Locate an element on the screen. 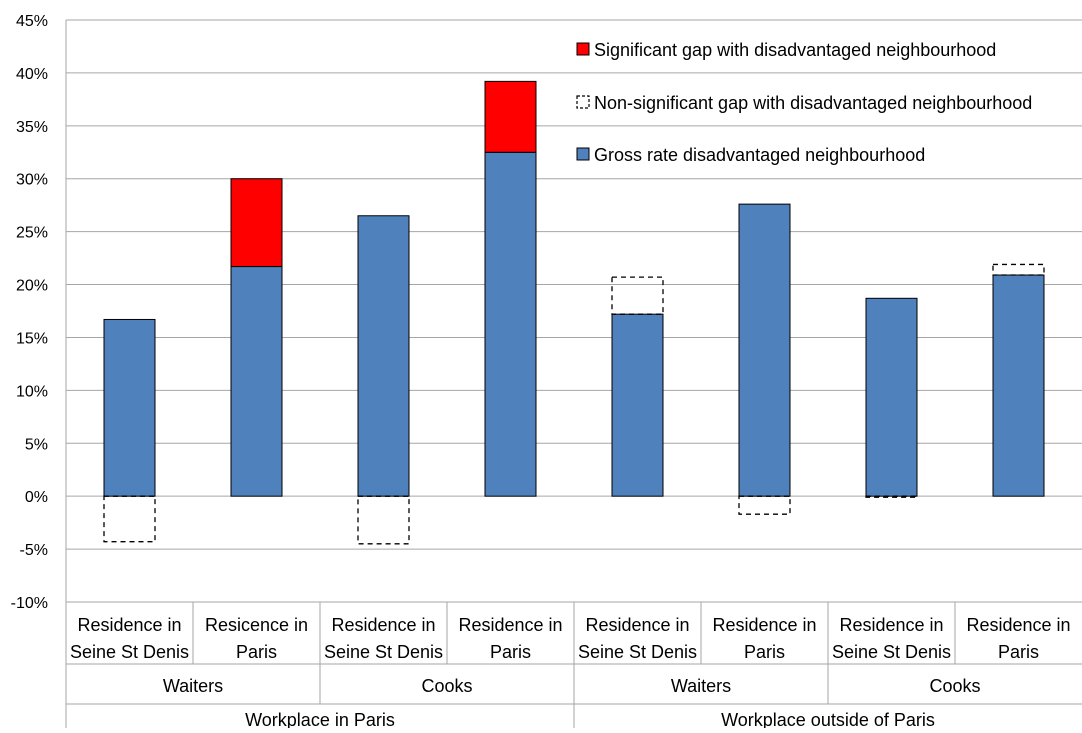 The height and width of the screenshot is (733, 1082). y-tick-label: 0% is located at coordinates (36, 497).